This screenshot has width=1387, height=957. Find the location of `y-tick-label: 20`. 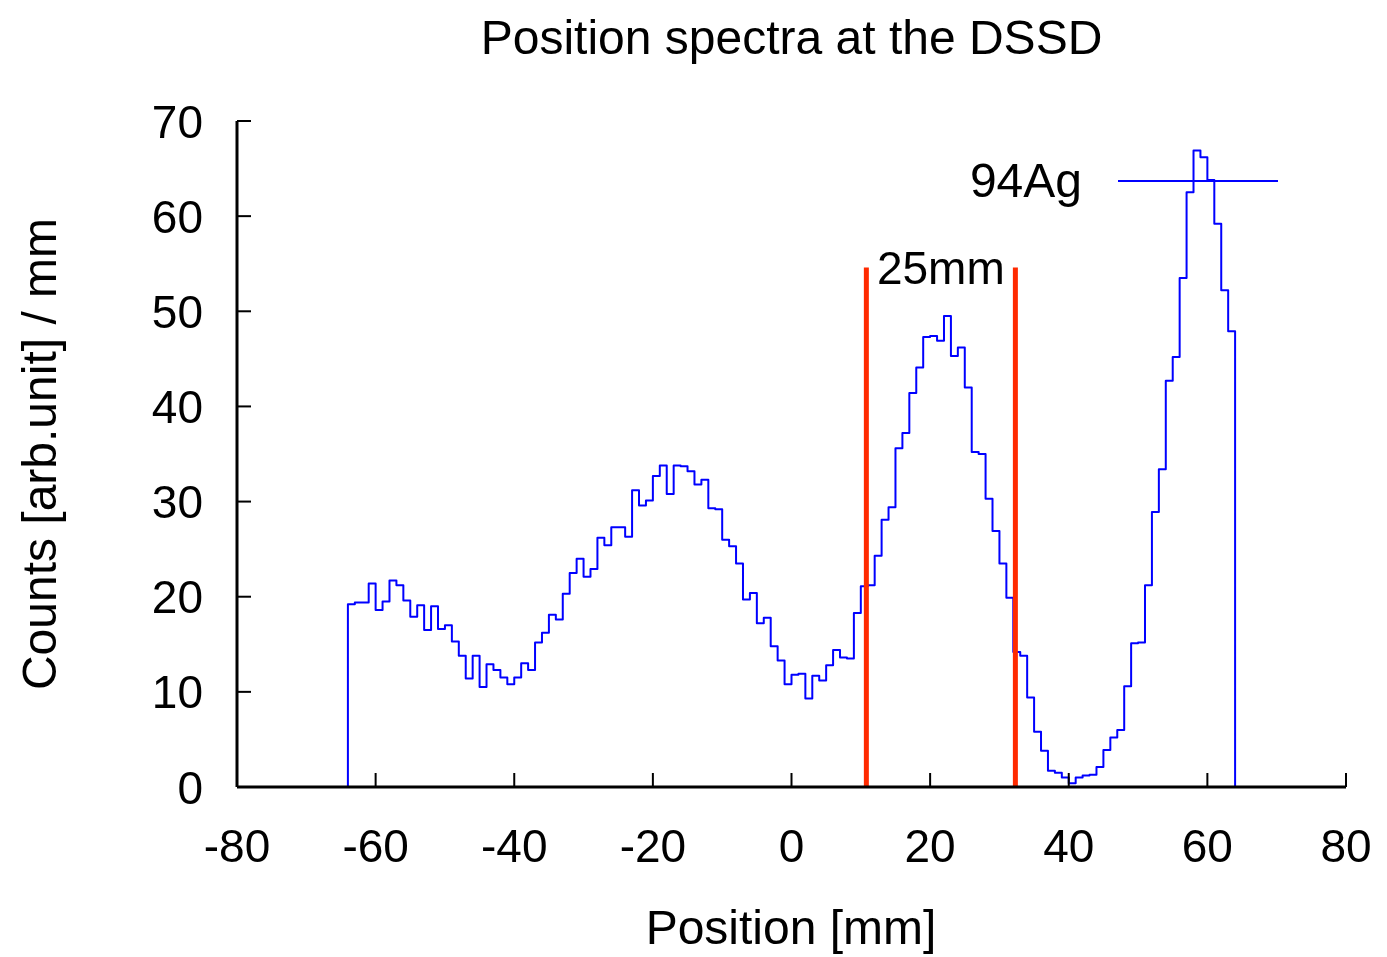

y-tick-label: 20 is located at coordinates (177, 597).